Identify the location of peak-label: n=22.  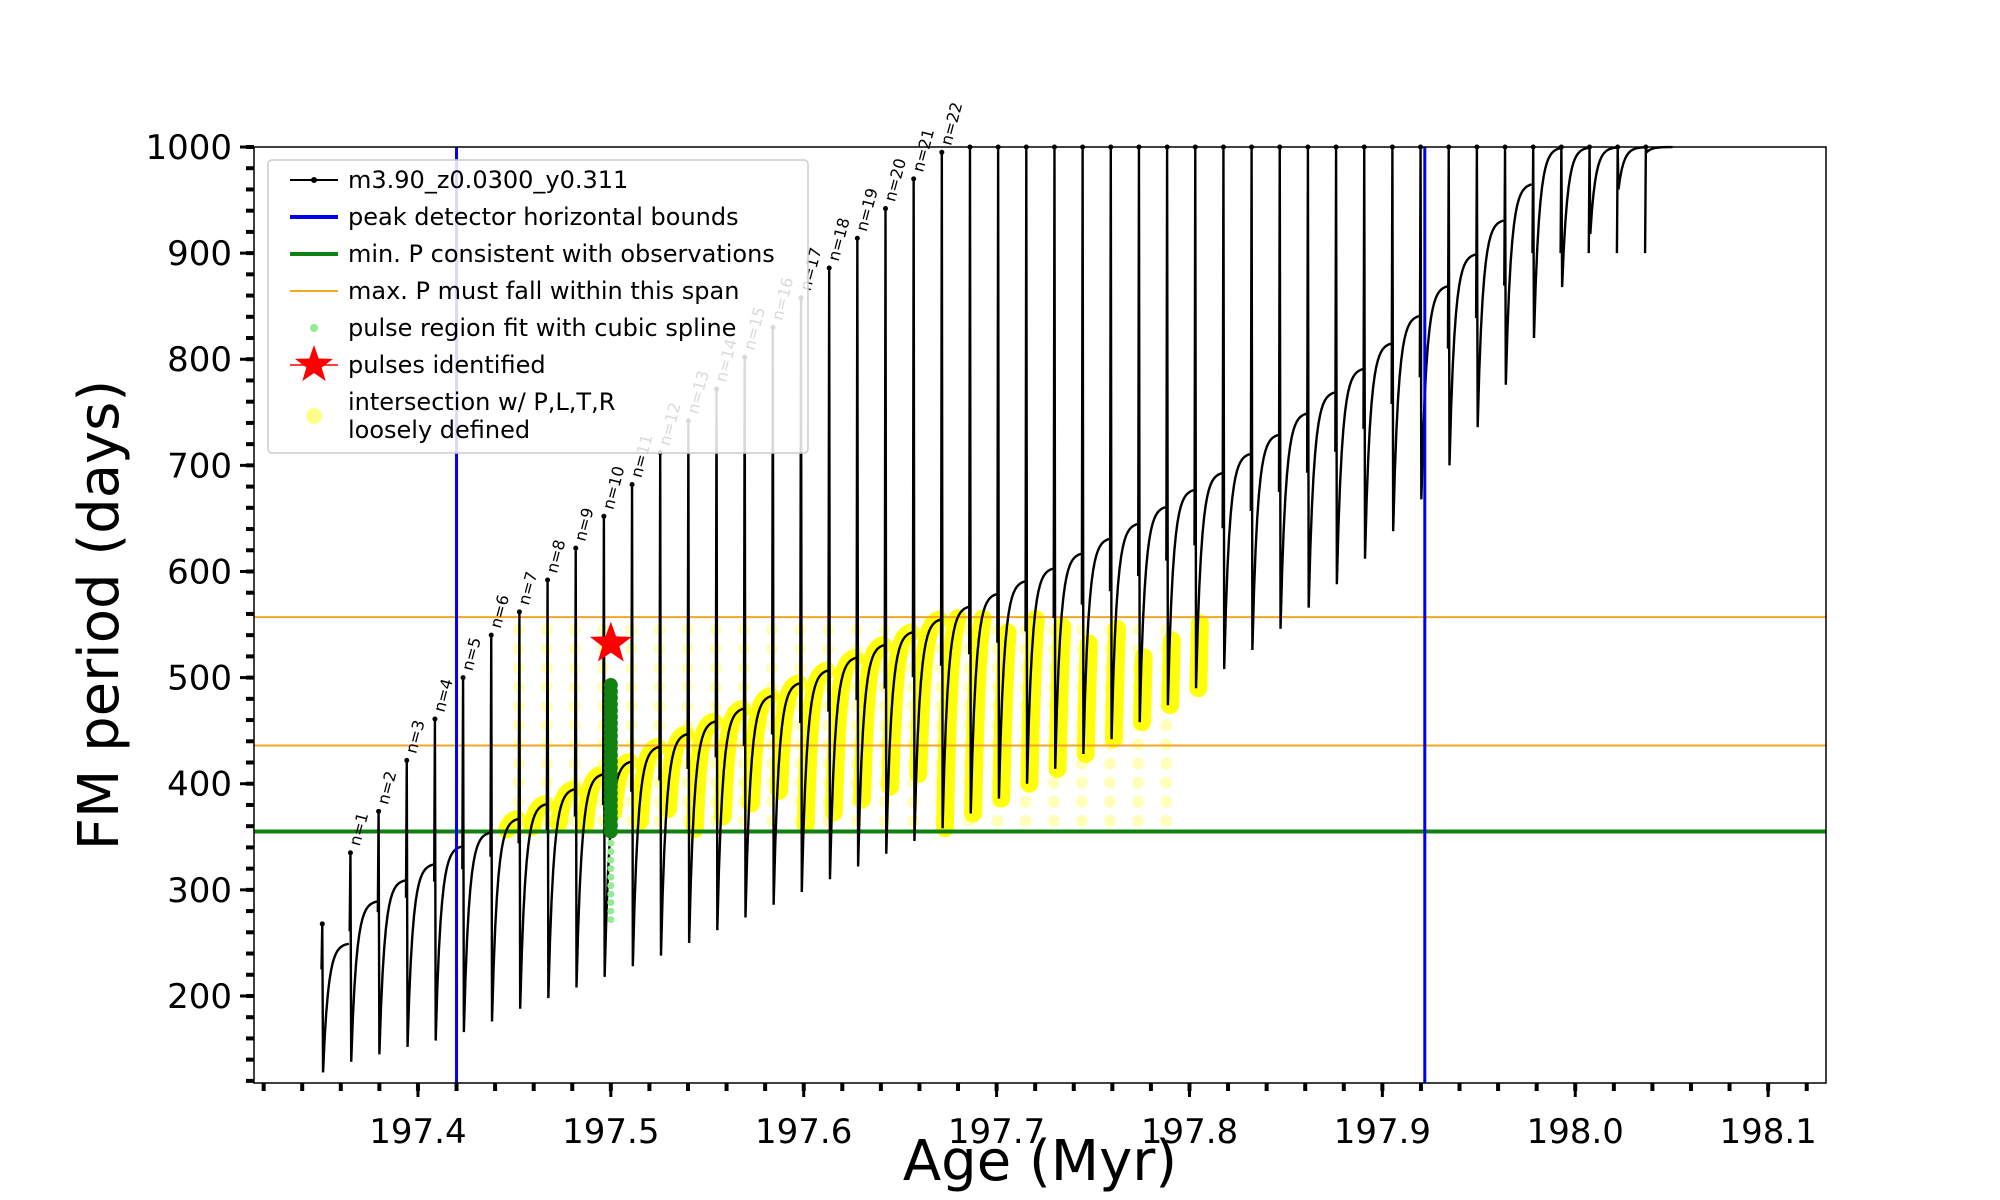
(952, 123).